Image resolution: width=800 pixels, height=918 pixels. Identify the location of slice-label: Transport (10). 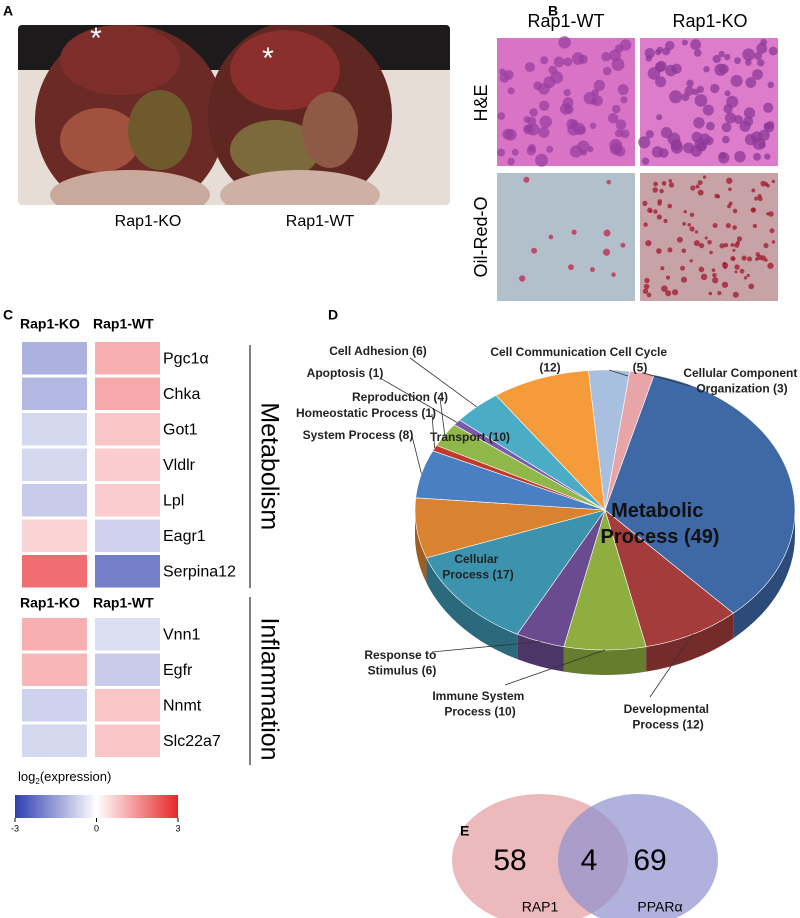
(470, 437).